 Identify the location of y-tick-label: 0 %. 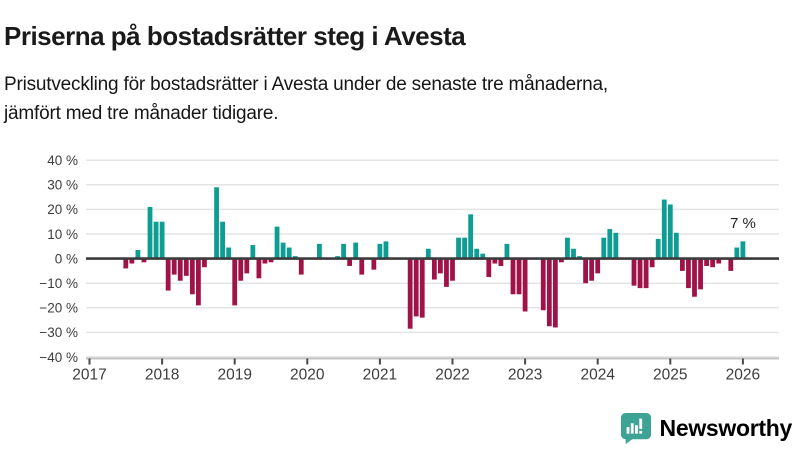
(66, 258).